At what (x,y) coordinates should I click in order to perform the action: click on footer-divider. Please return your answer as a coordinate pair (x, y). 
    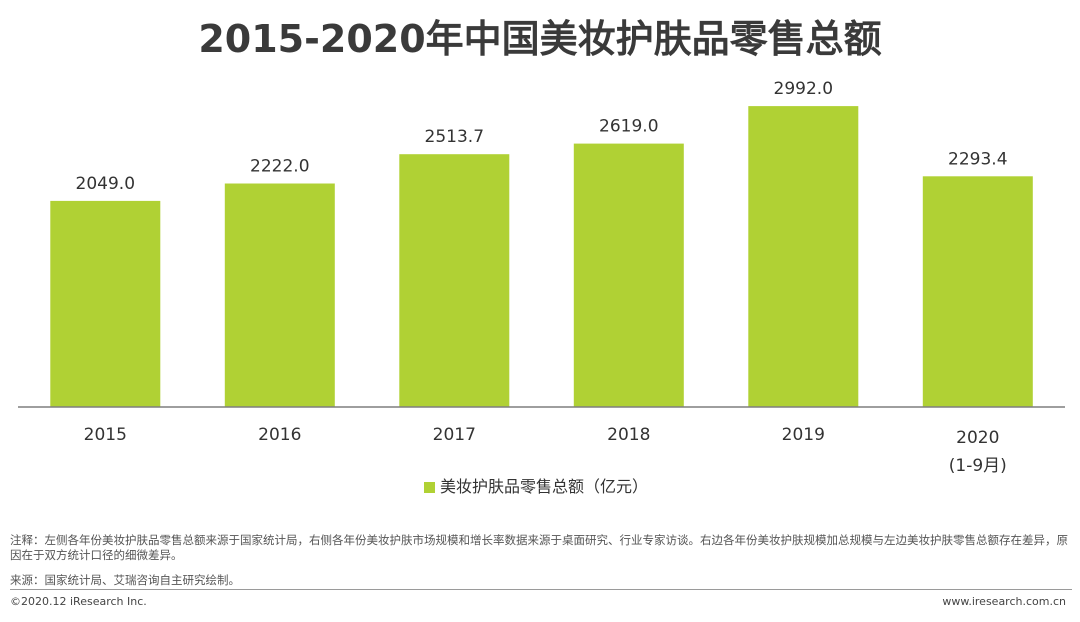
    Looking at the image, I should click on (541, 589).